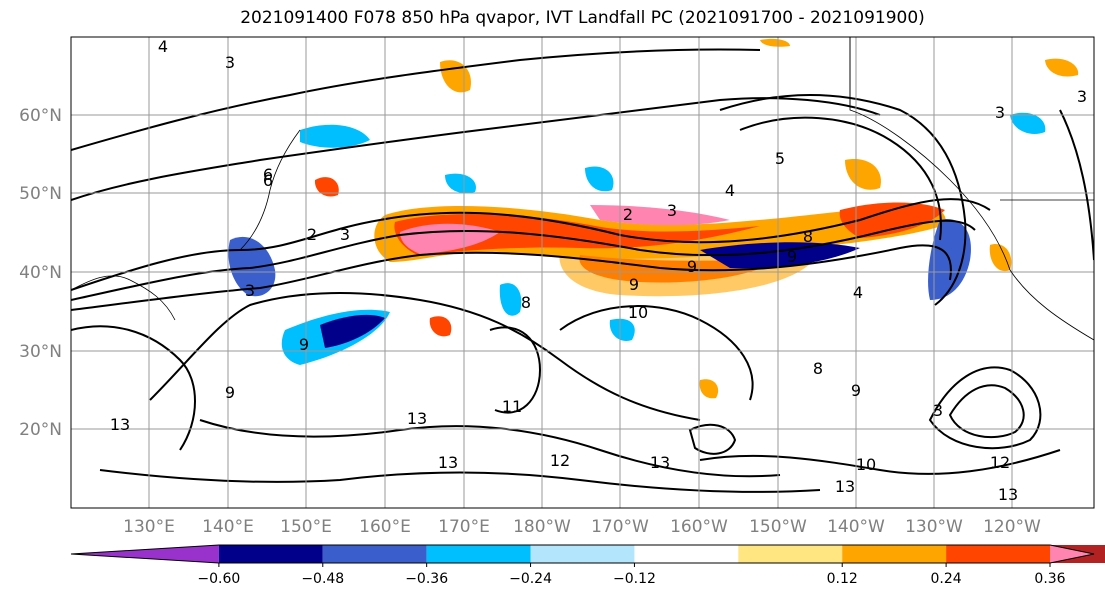 The width and height of the screenshot is (1105, 601). What do you see at coordinates (780, 255) in the screenshot?
I see `shade-negative-mid` at bounding box center [780, 255].